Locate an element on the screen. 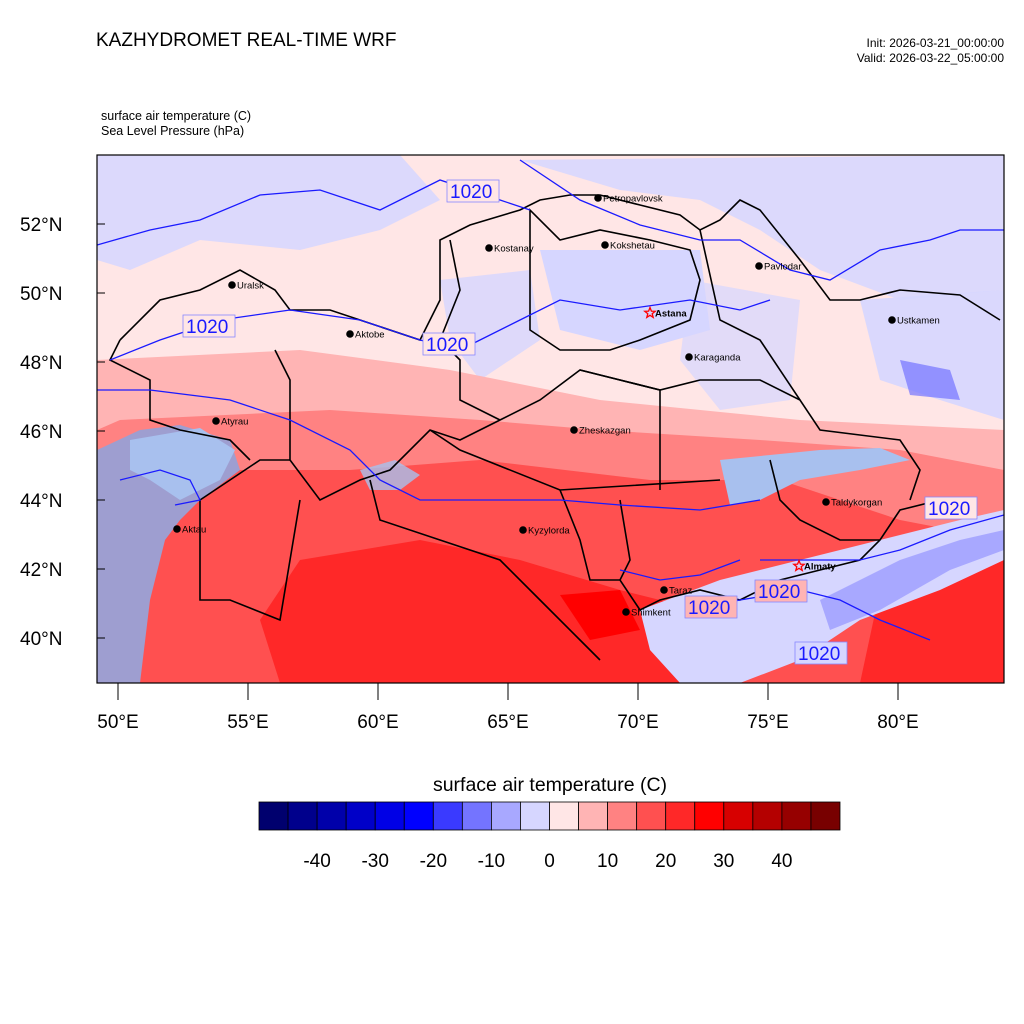 The image size is (1024, 1024). colorbar-label: -20 is located at coordinates (433, 861).